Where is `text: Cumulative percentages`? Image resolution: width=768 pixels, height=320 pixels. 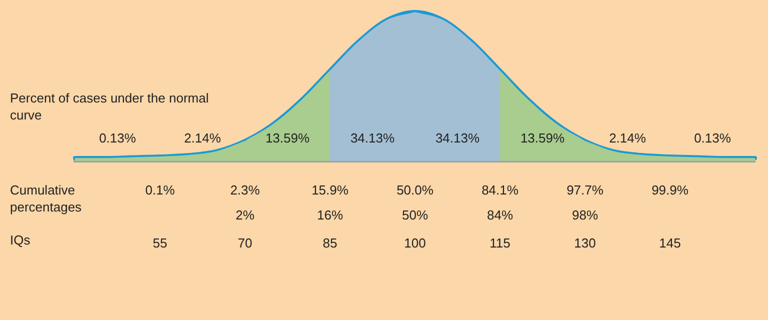
text: Cumulative percentages is located at coordinates (46, 198).